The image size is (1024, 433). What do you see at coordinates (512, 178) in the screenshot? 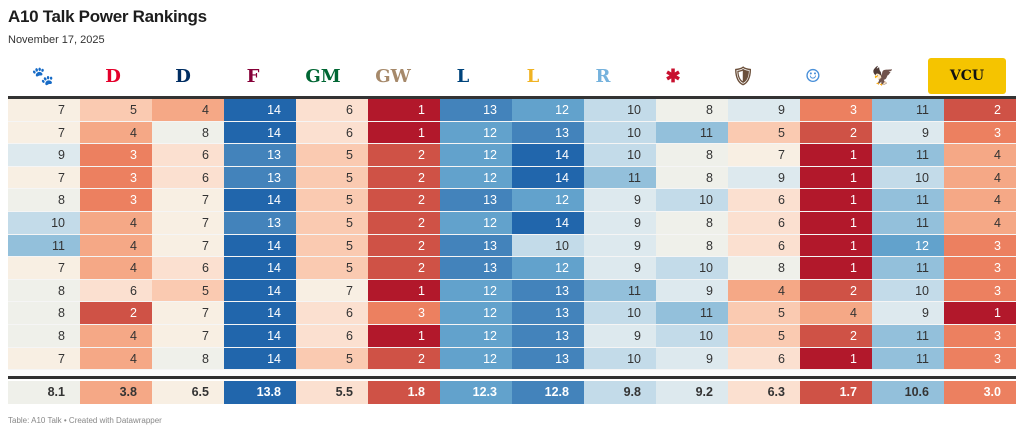
I see `table-row: 7 3 6 13 5 2 12 14 11 8 9 1 10 4` at bounding box center [512, 178].